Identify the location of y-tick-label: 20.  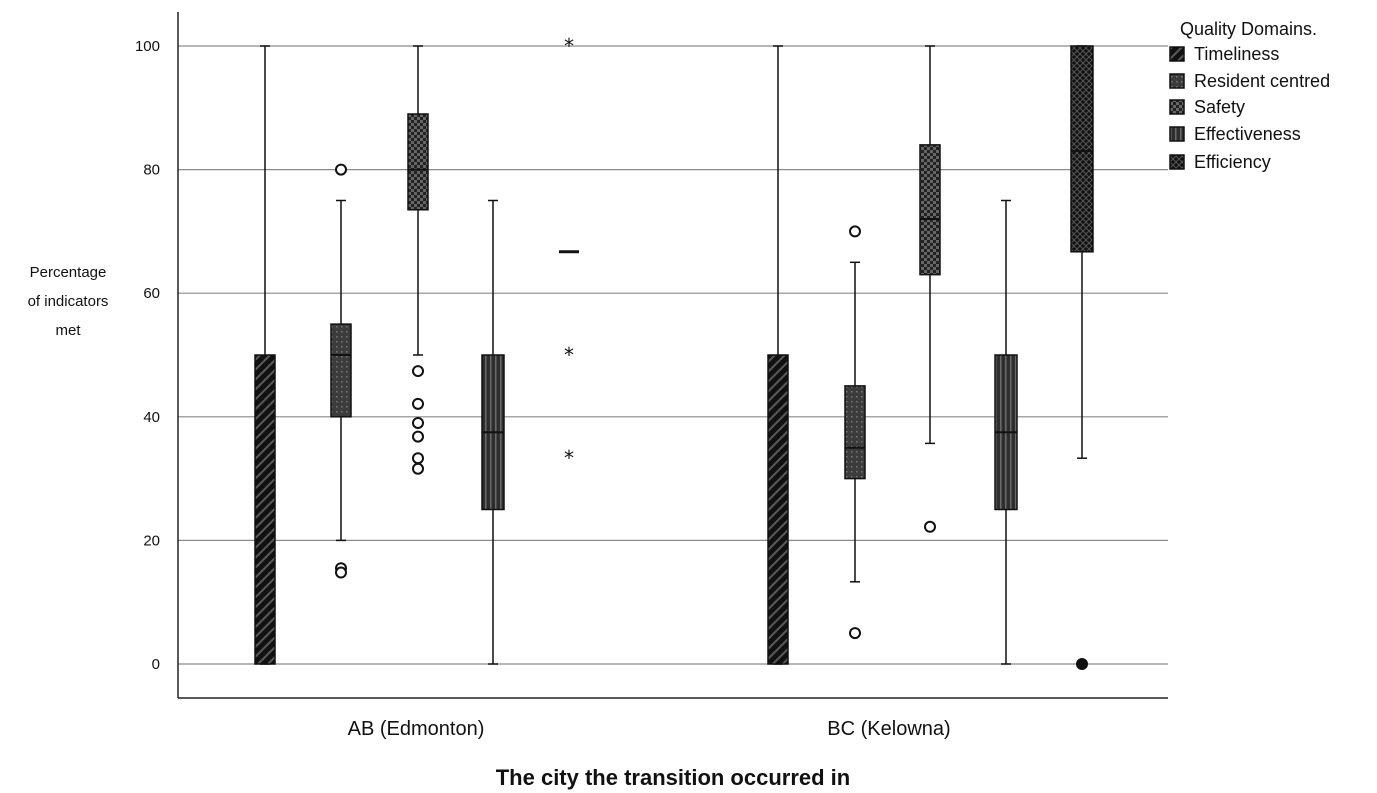
(151, 540).